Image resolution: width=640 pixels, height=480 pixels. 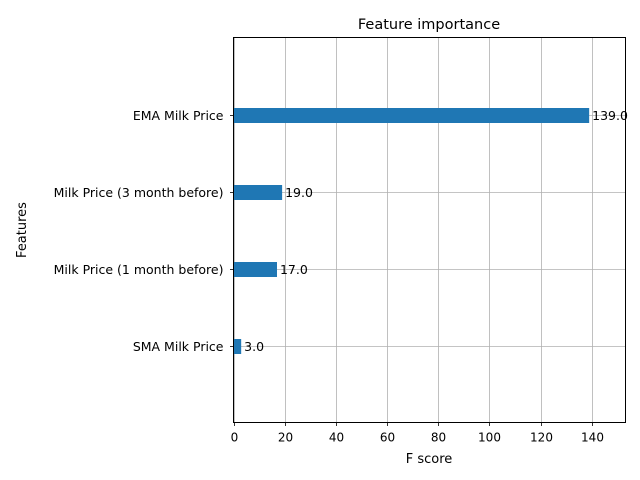 What do you see at coordinates (294, 269) in the screenshot?
I see `bar-value-label: 17.0` at bounding box center [294, 269].